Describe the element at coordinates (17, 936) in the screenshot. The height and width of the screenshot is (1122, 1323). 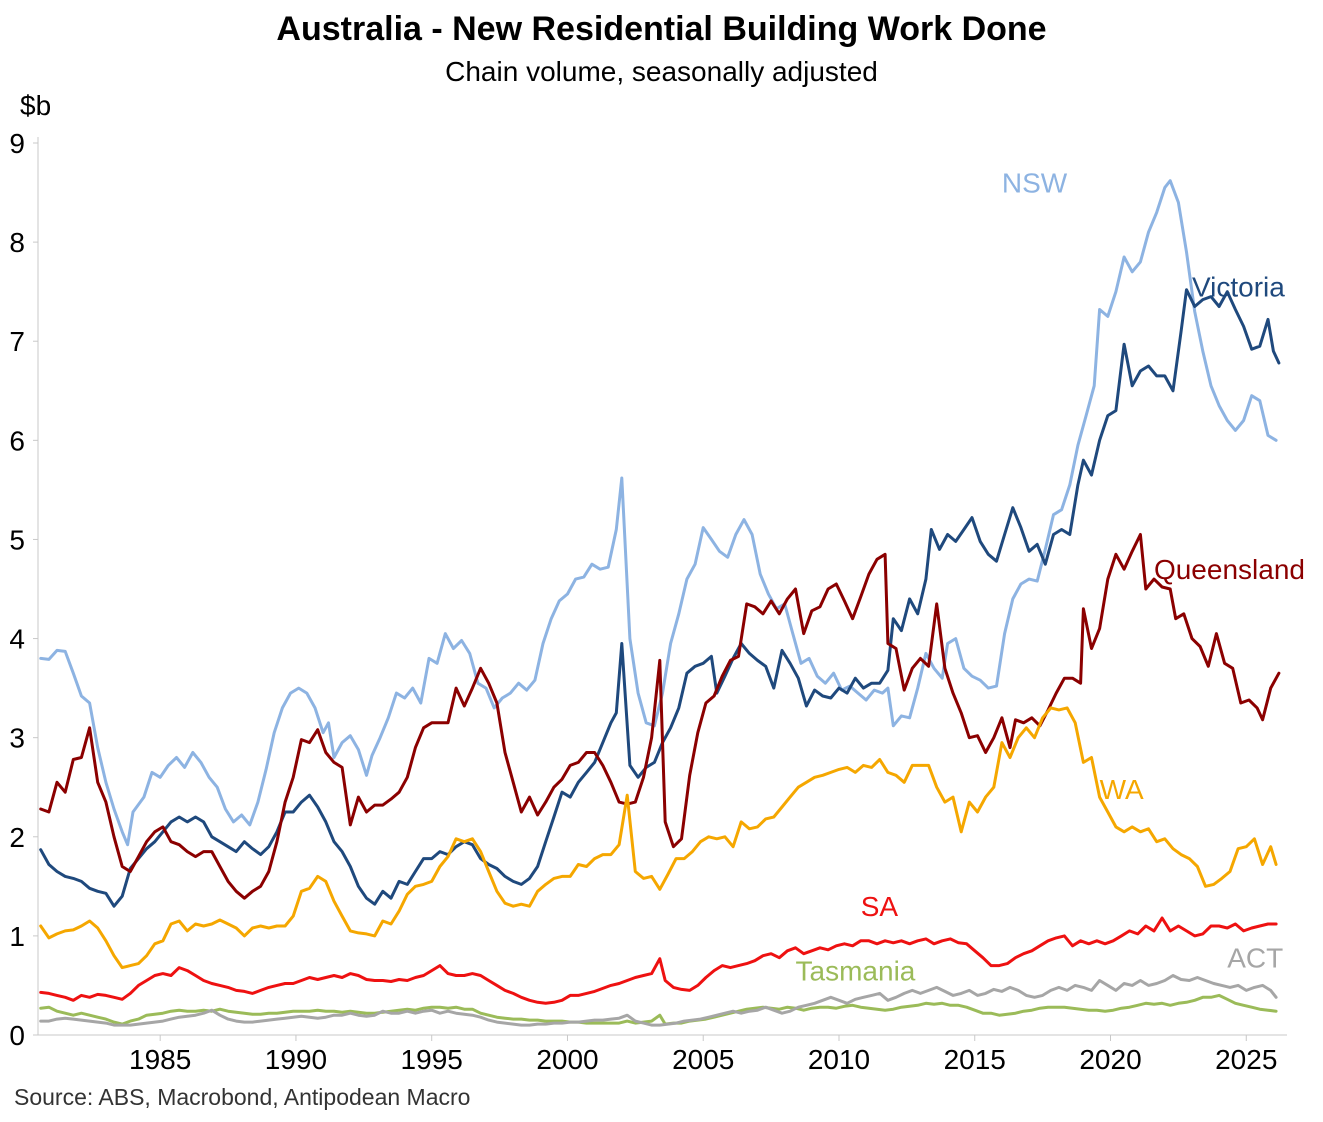
I see `y-tick-label: 1` at that location.